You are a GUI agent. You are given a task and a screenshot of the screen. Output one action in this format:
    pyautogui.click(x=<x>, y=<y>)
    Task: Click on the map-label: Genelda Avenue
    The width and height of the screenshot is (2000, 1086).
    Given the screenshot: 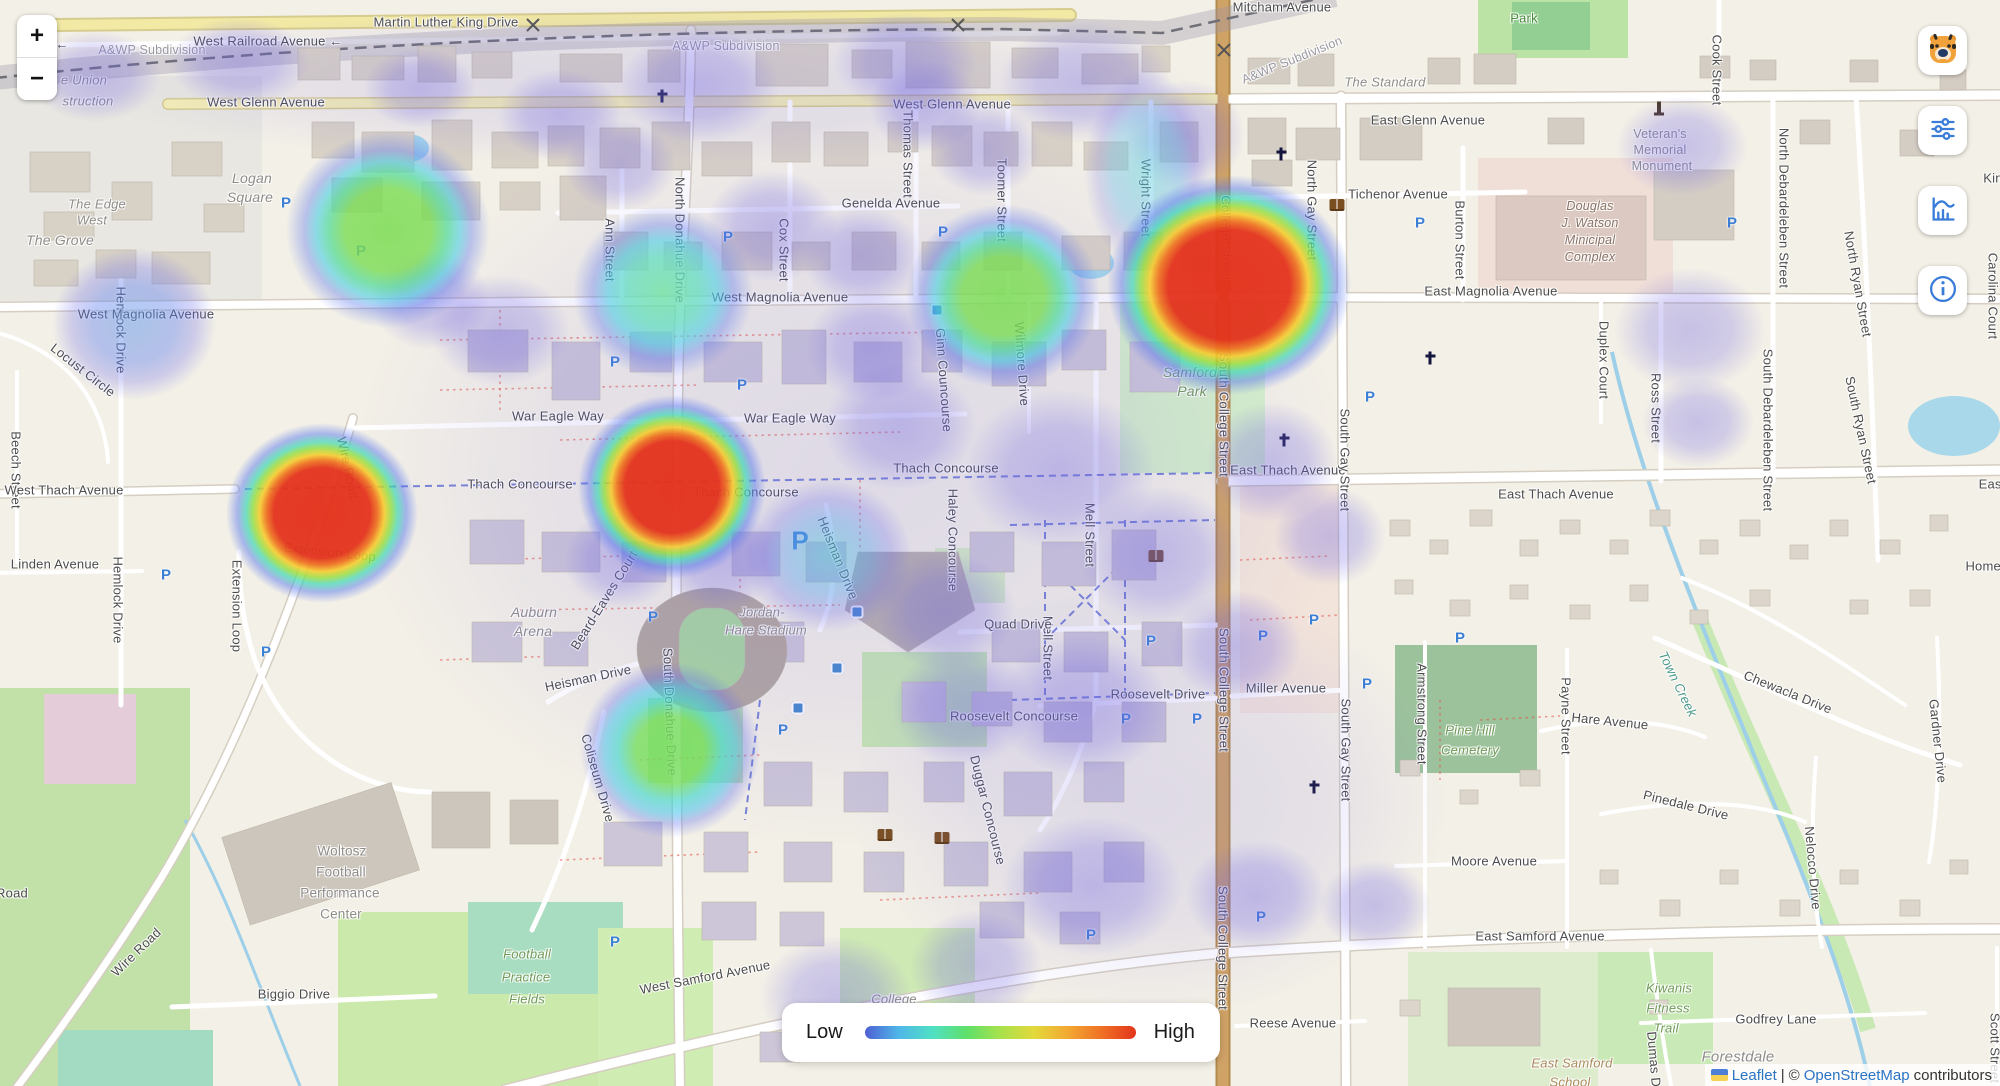 What is the action you would take?
    pyautogui.click(x=891, y=203)
    